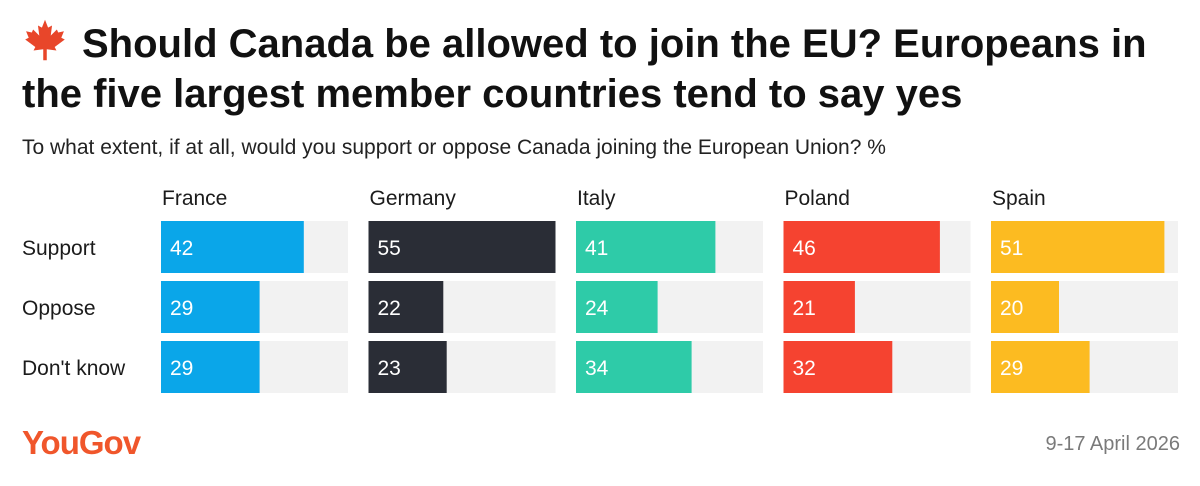  Describe the element at coordinates (804, 248) in the screenshot. I see `data-label: 46` at that location.